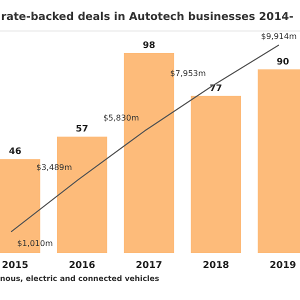 This screenshot has height=300, width=300. What do you see at coordinates (15, 152) in the screenshot?
I see `data-label: 46` at bounding box center [15, 152].